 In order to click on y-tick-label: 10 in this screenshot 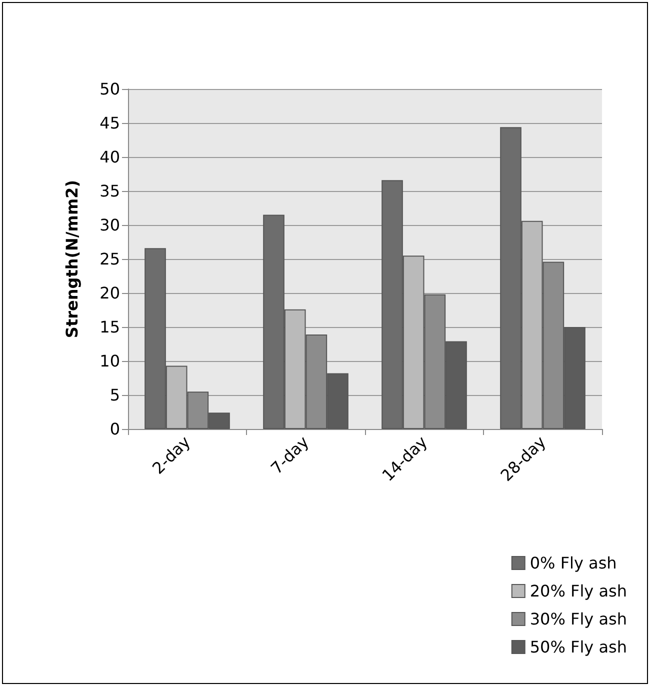, I will do `click(110, 361)`.